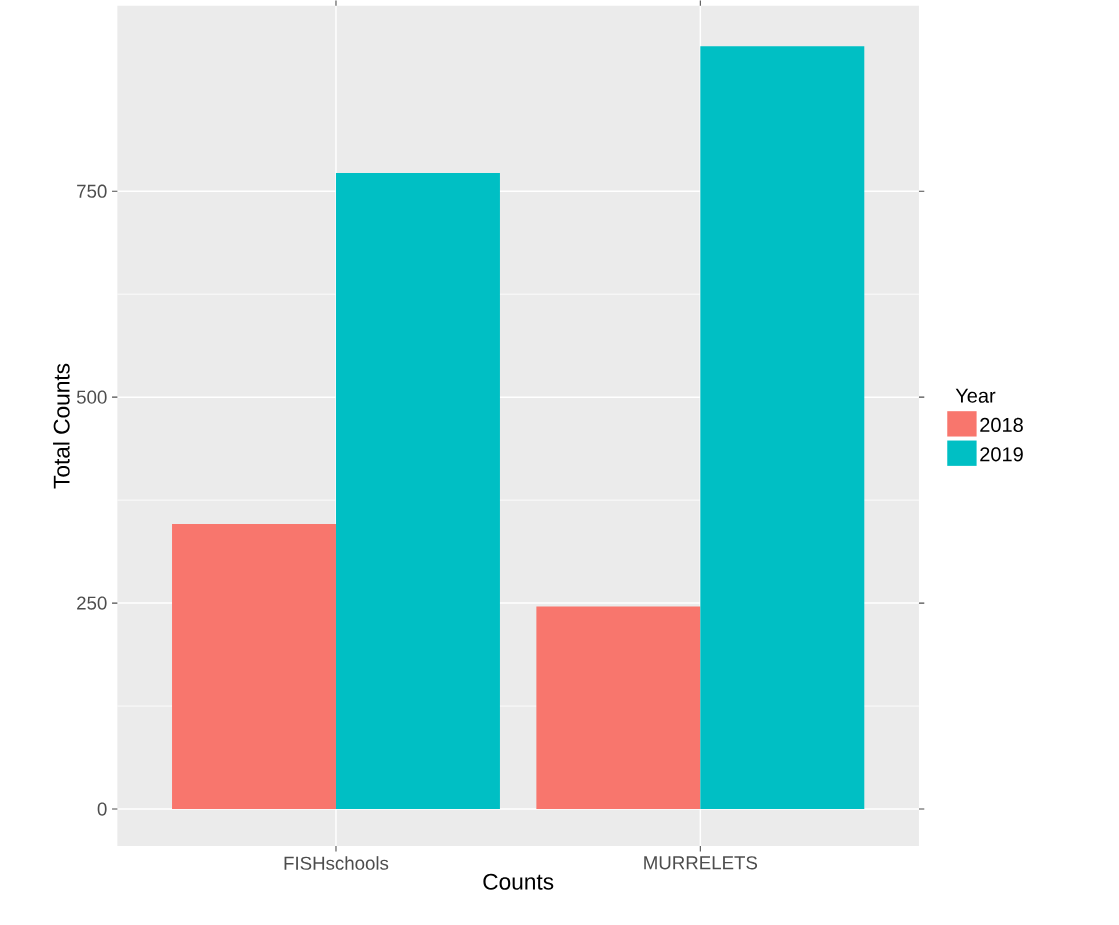 This screenshot has height=925, width=1119. I want to click on y-tick-label: 250, so click(92, 603).